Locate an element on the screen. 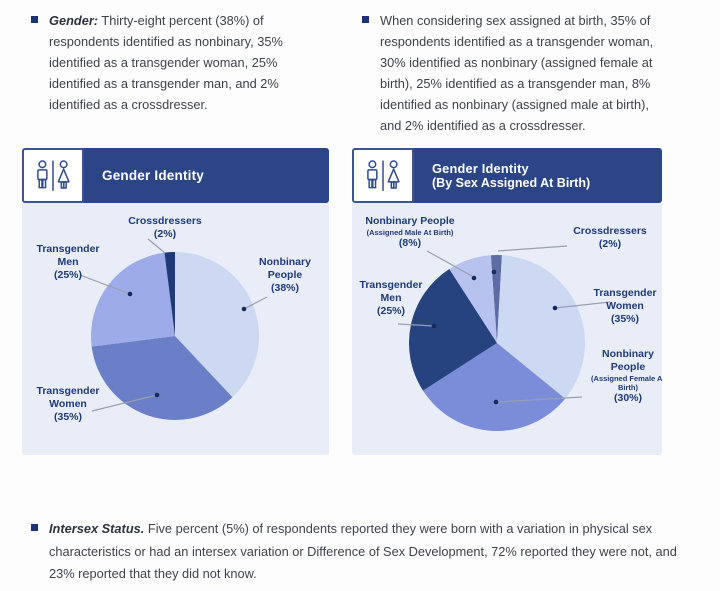 This screenshot has width=720, height=591. intersex-status-lead: Intersex Status. is located at coordinates (97, 528).